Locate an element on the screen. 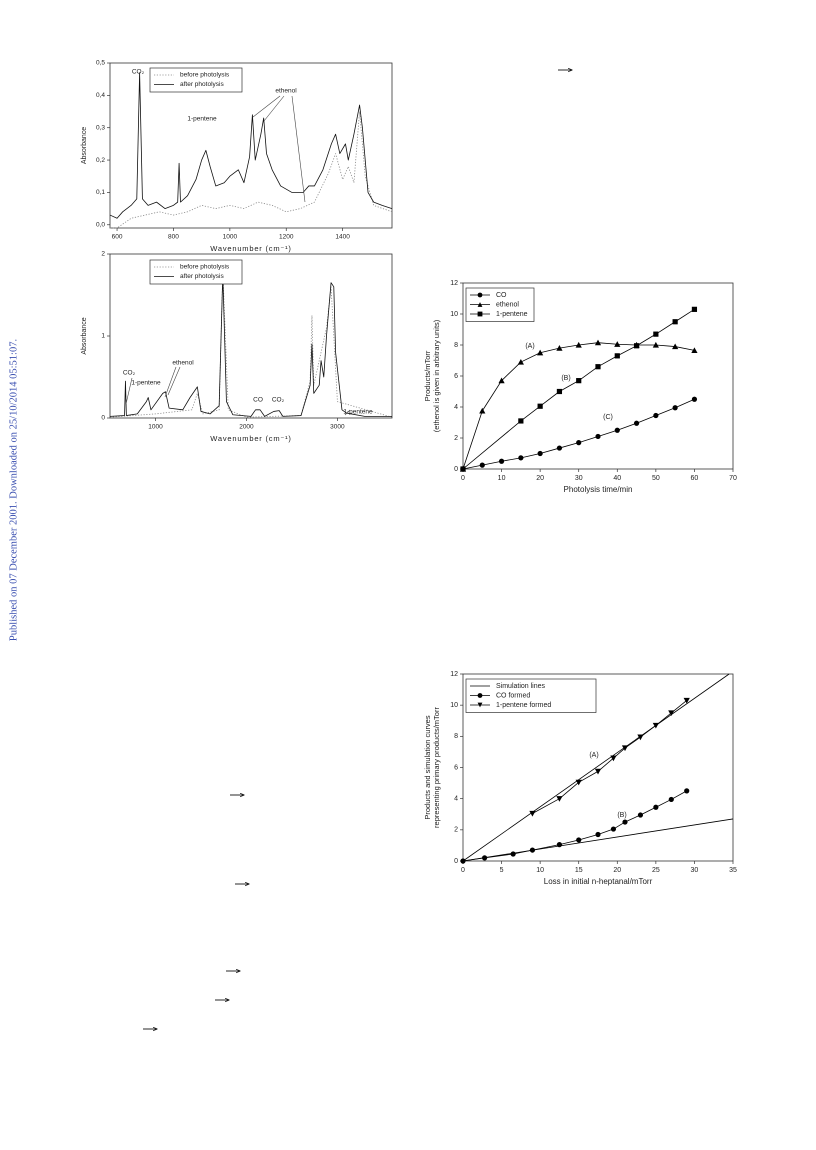 This screenshot has height=1150, width=816. x-tick-label: 0 is located at coordinates (463, 870).